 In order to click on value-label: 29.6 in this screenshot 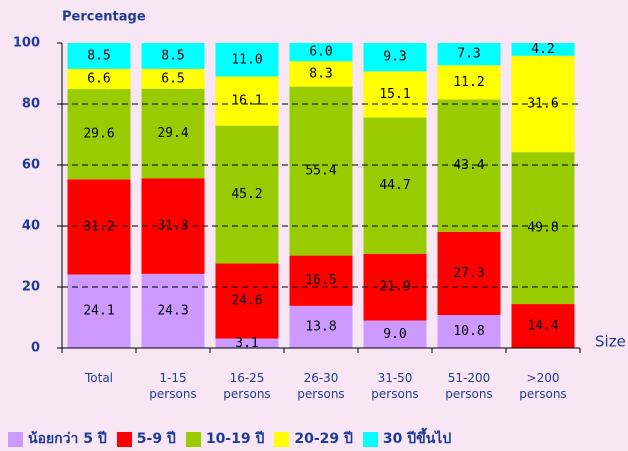, I will do `click(98, 134)`.